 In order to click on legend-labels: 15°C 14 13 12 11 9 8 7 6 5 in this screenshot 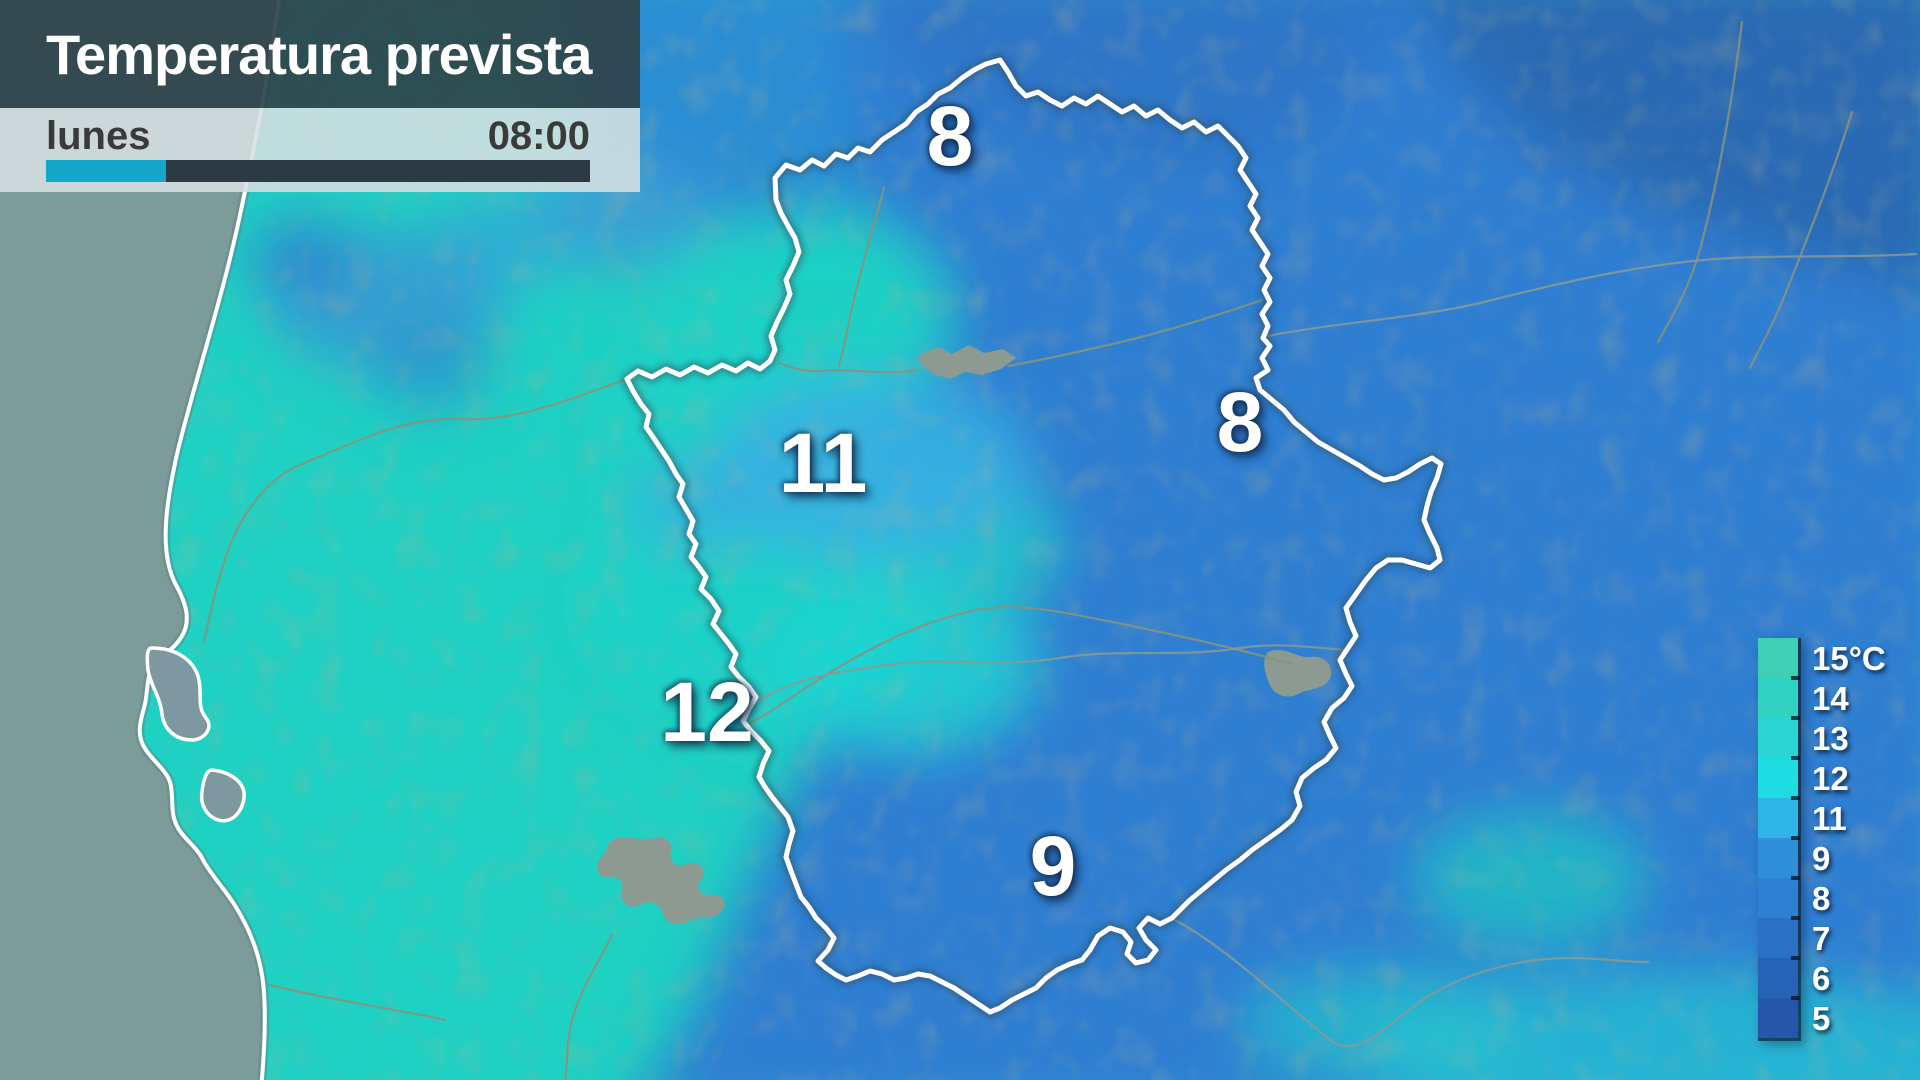, I will do `click(1849, 838)`.